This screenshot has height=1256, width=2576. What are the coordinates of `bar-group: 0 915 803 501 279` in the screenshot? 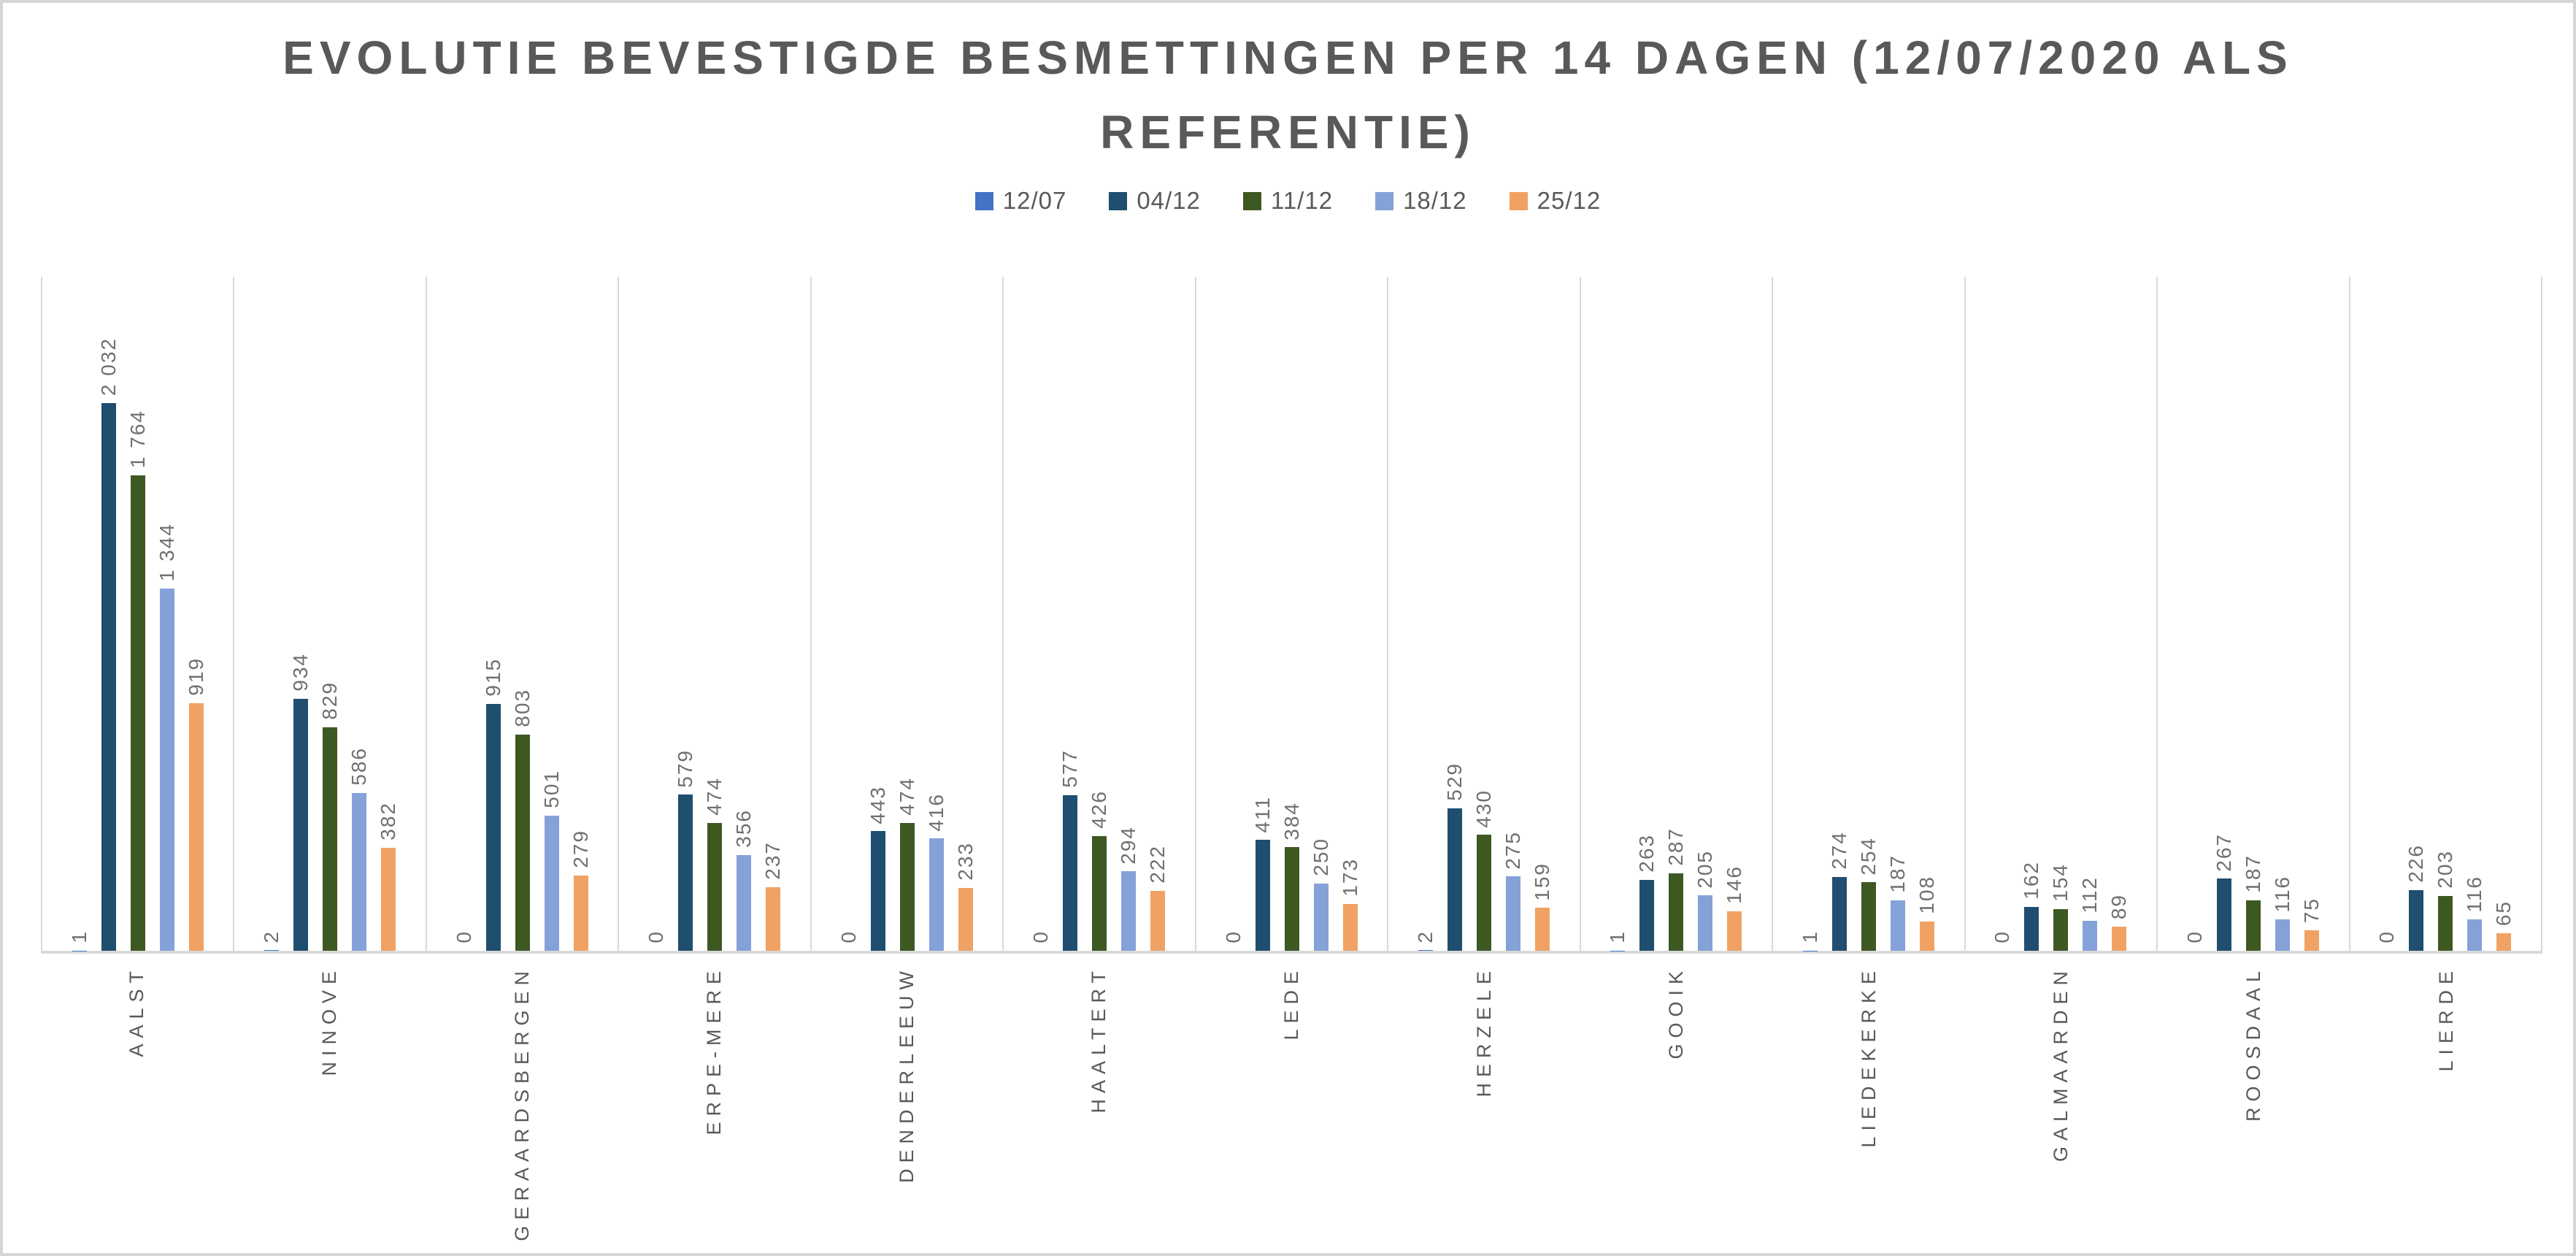 It's located at (523, 614).